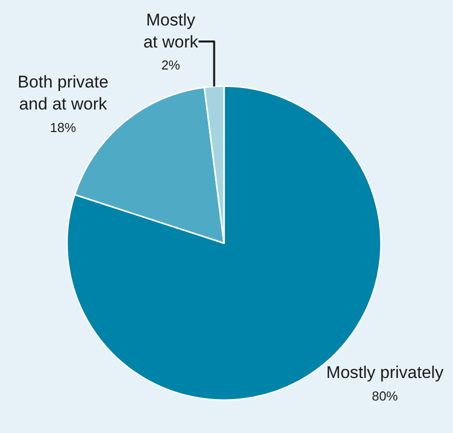 Image resolution: width=453 pixels, height=433 pixels. I want to click on slice-label: Both private and at work, so click(63, 93).